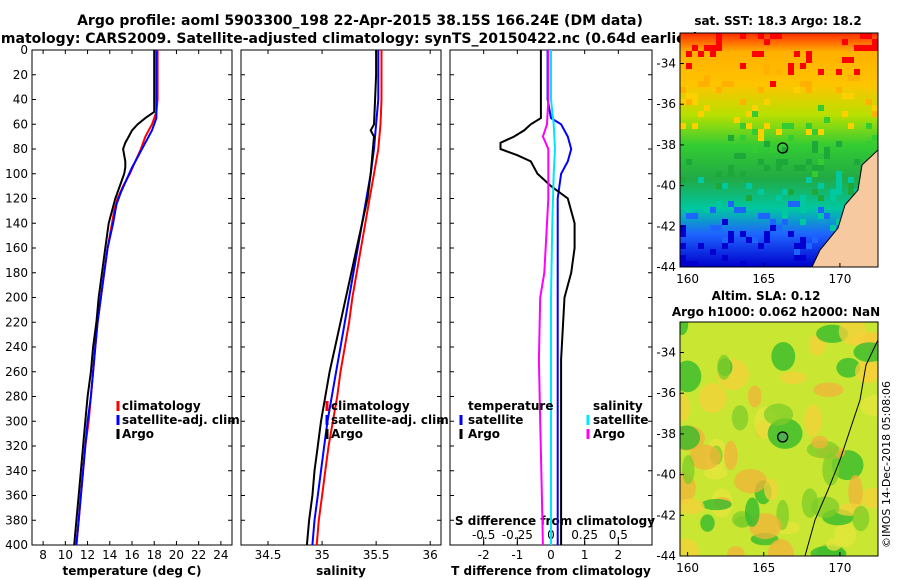  What do you see at coordinates (844, 208) in the screenshot?
I see `sst-land` at bounding box center [844, 208].